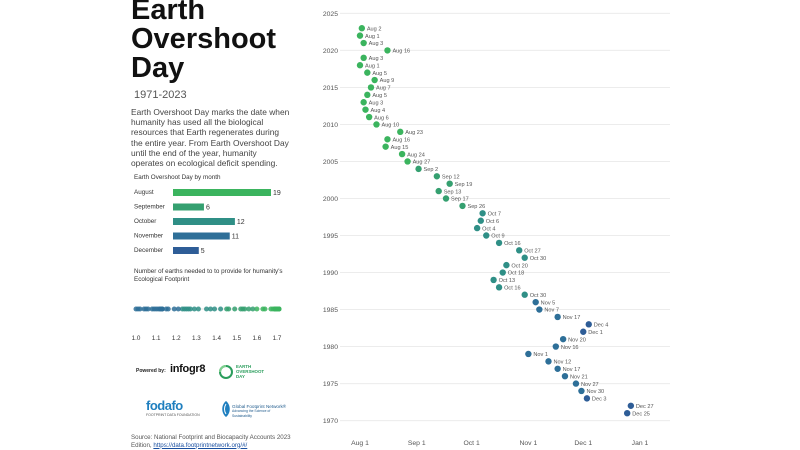  I want to click on earths-tick-label: 1.3, so click(196, 338).